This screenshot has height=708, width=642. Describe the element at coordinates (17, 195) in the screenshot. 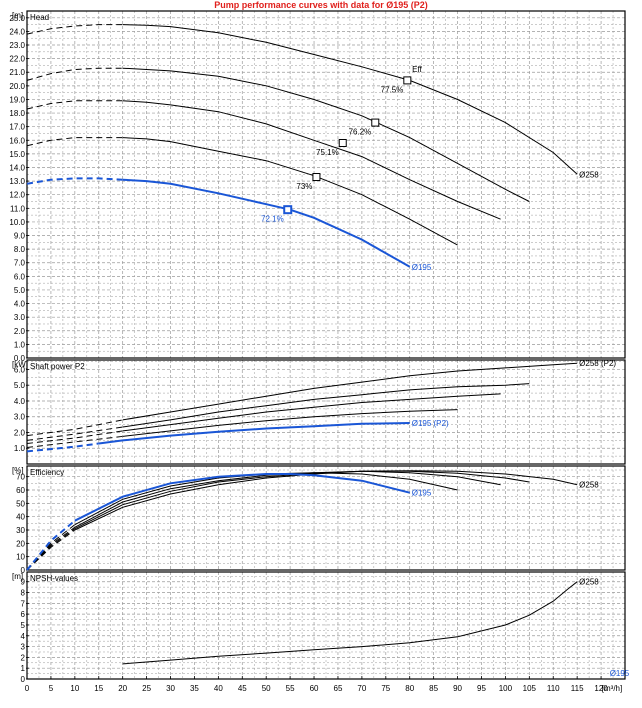

I see `y-tick-label: 12.0` at that location.